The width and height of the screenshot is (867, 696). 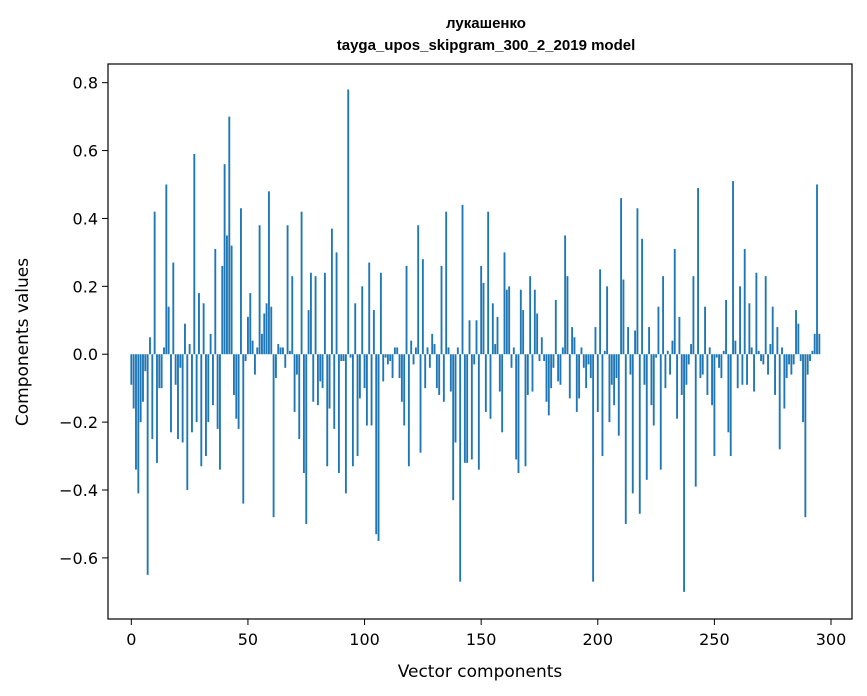 What do you see at coordinates (85, 218) in the screenshot?
I see `y-tick-label: 0.4` at bounding box center [85, 218].